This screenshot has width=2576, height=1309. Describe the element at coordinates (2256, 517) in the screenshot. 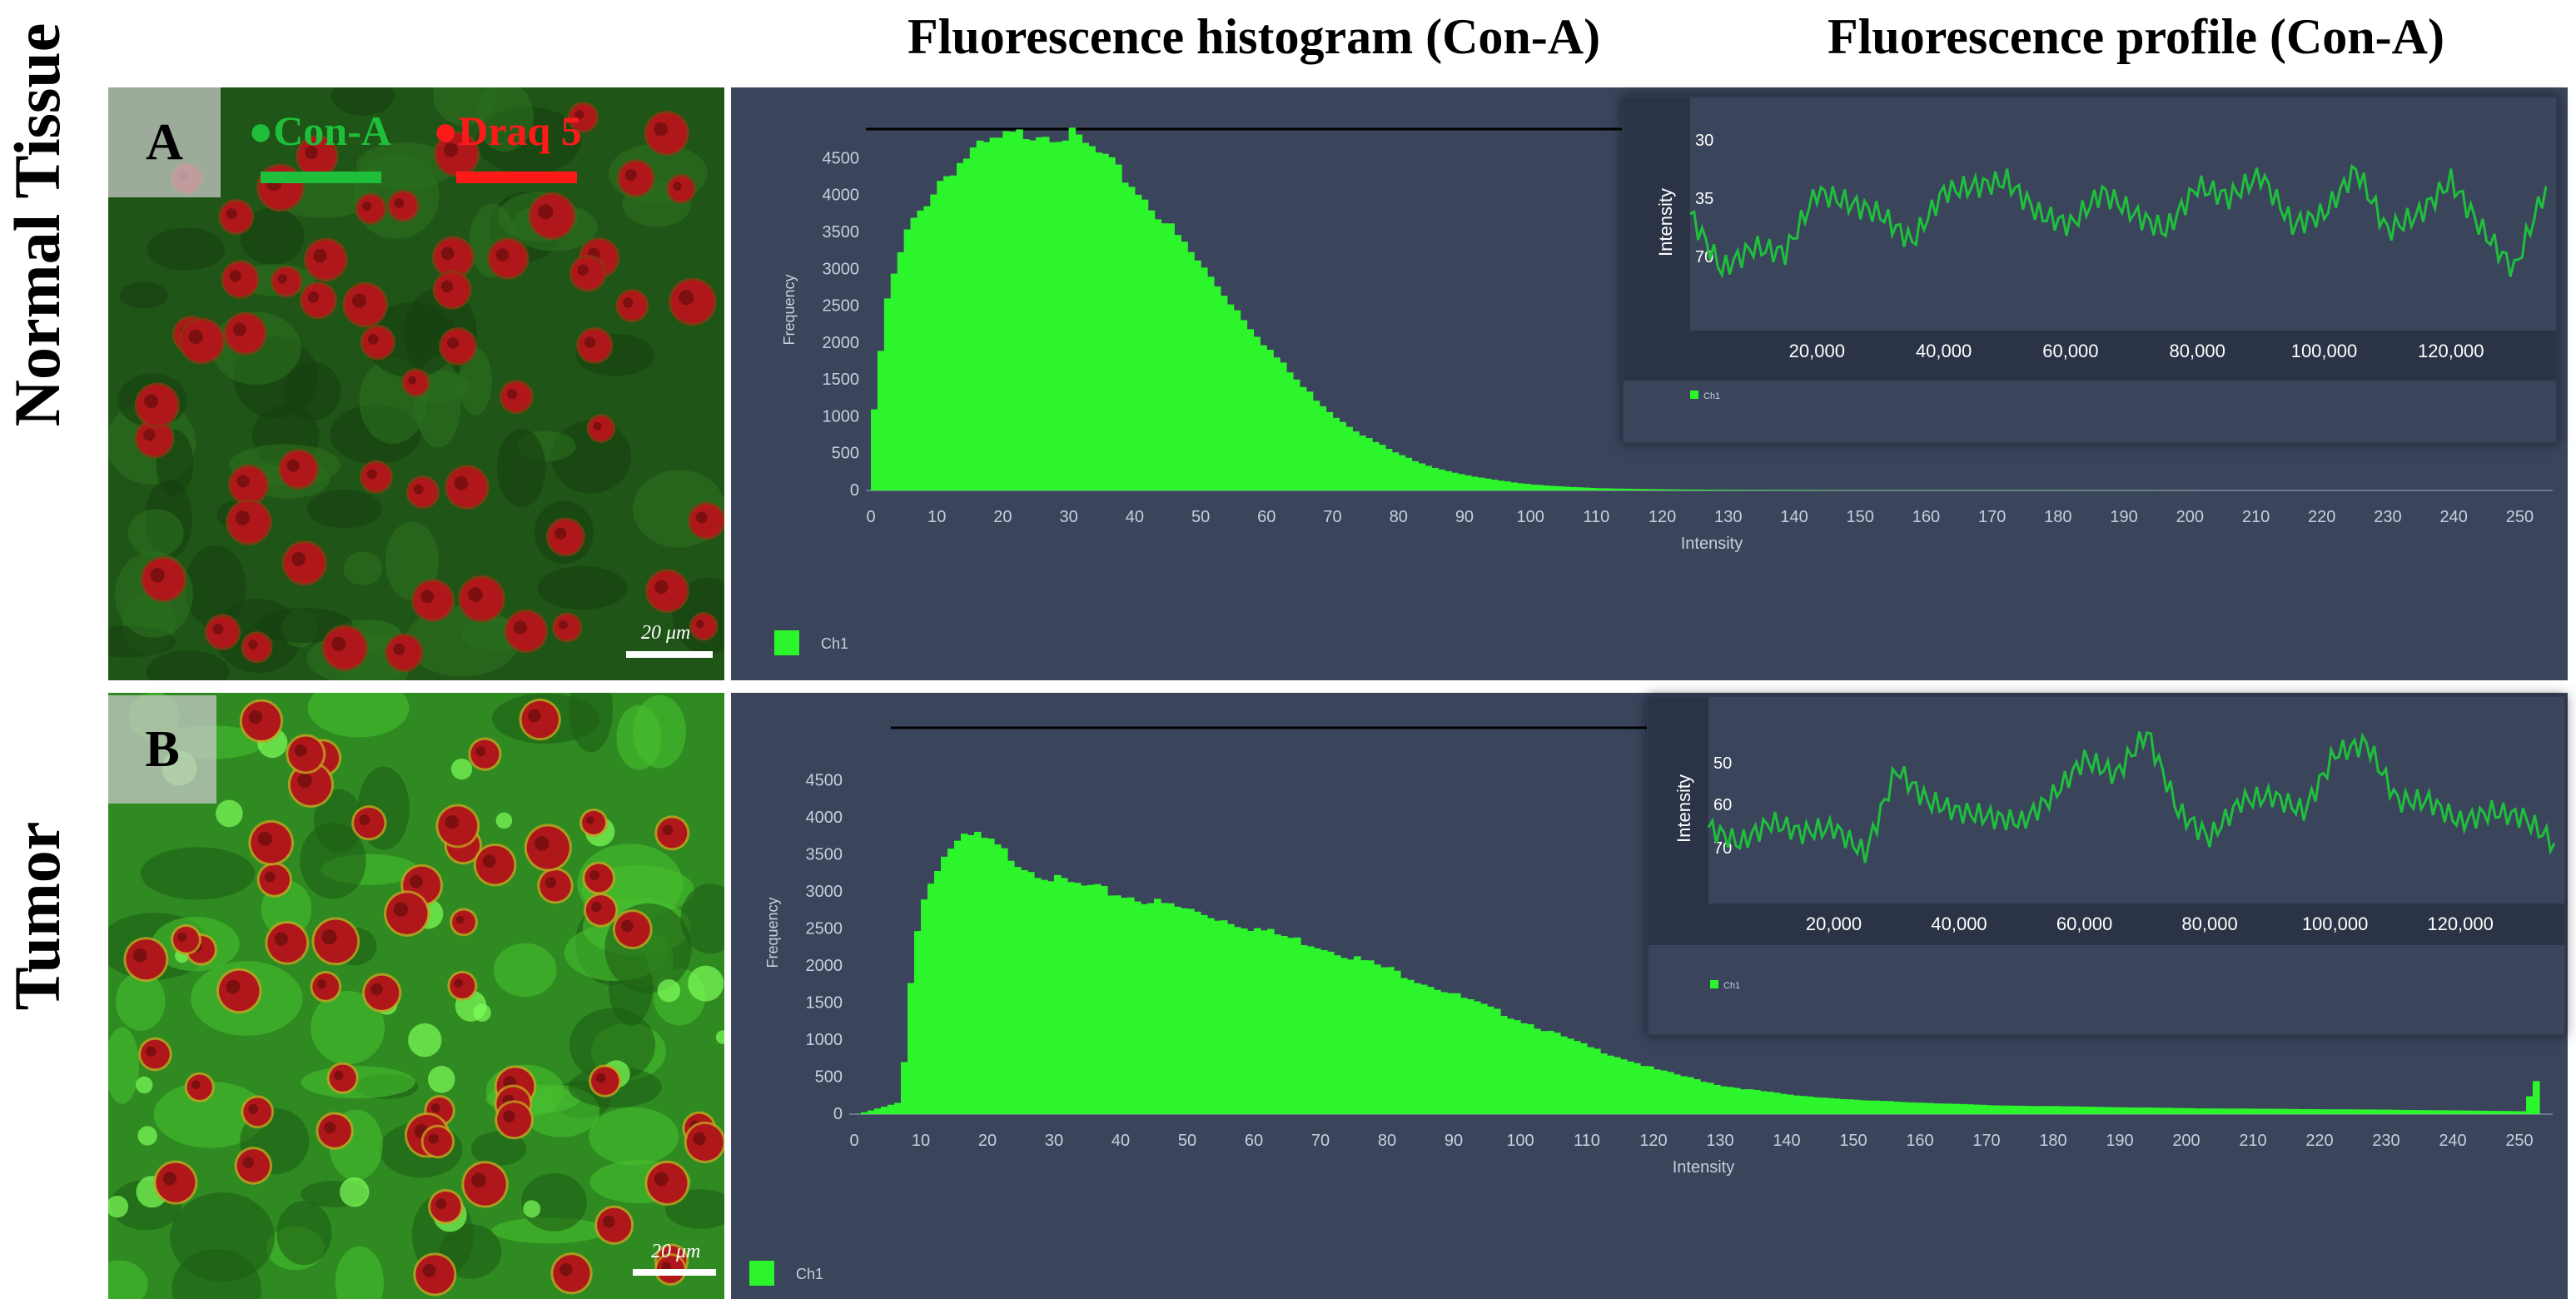

I see `x-tick-label: 210` at that location.